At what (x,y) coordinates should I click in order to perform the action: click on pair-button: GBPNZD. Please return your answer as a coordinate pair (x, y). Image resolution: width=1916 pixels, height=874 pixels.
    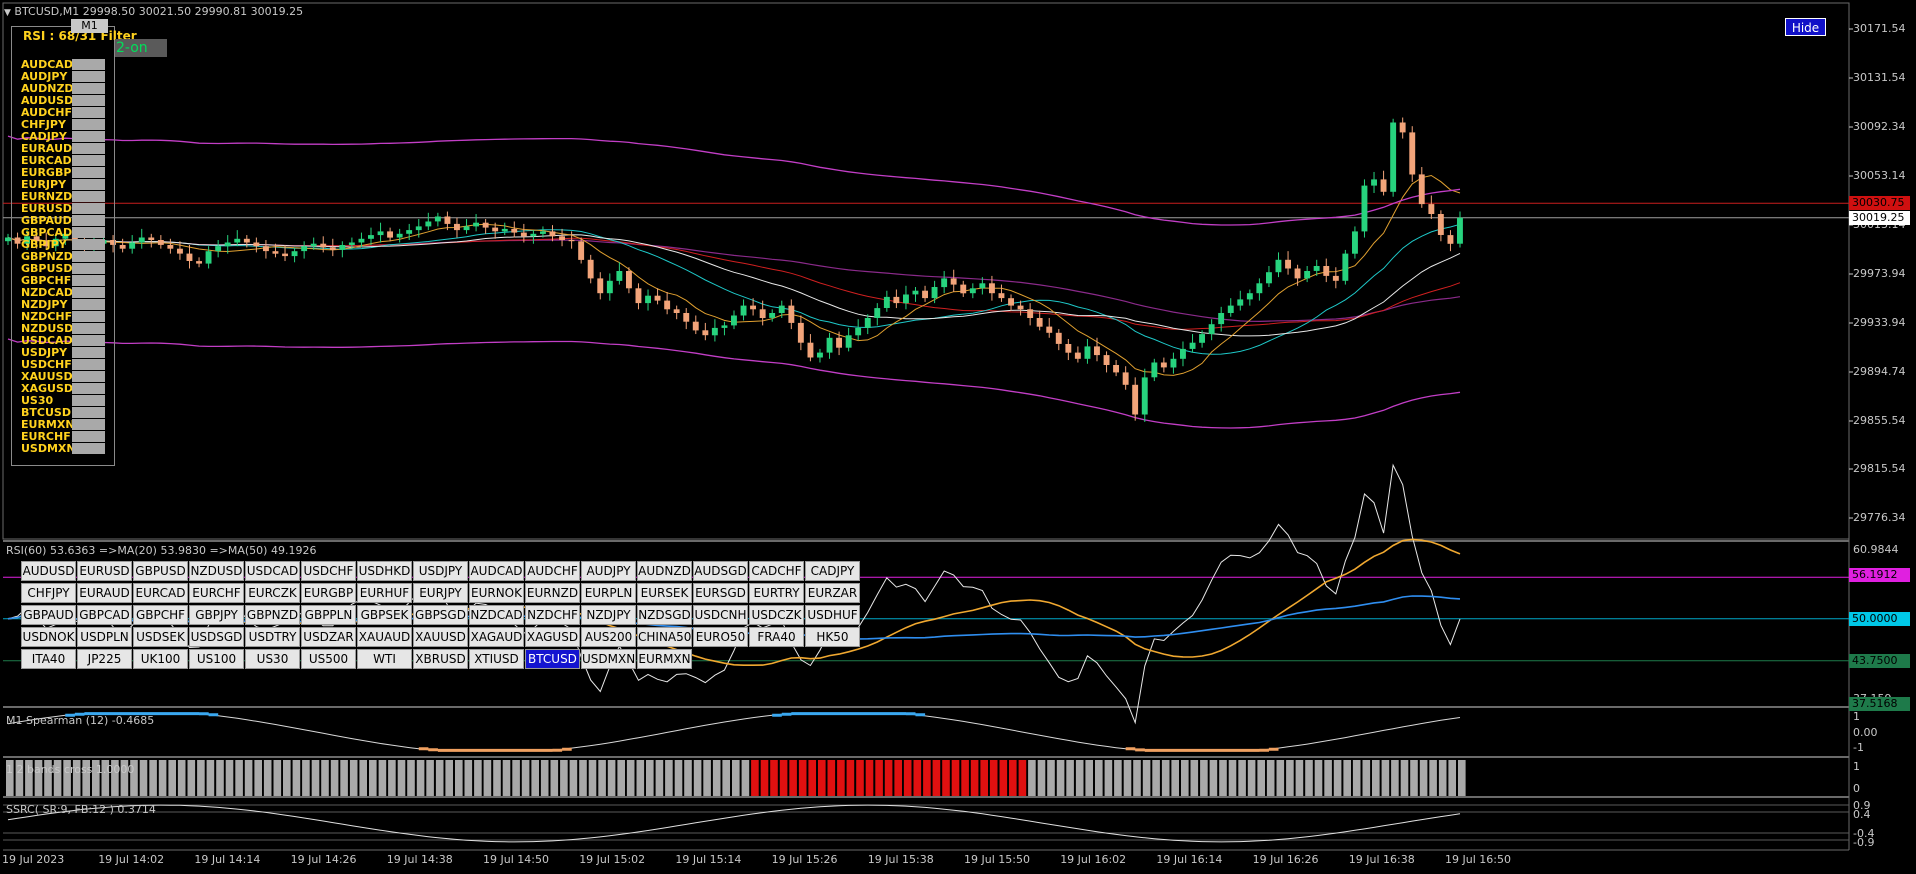
    Looking at the image, I should click on (272, 615).